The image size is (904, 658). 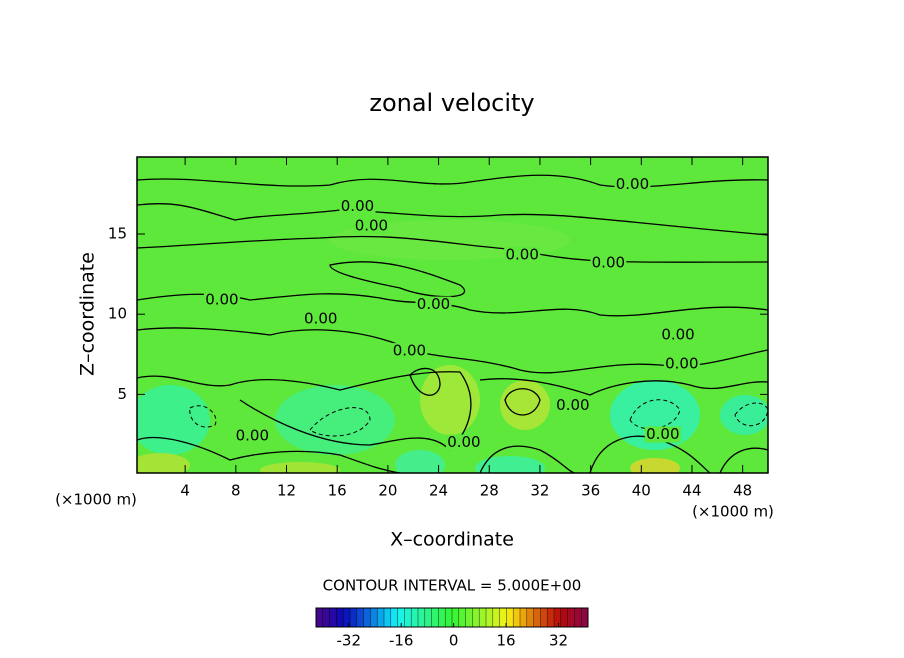 What do you see at coordinates (337, 491) in the screenshot?
I see `x-tick-label: 16` at bounding box center [337, 491].